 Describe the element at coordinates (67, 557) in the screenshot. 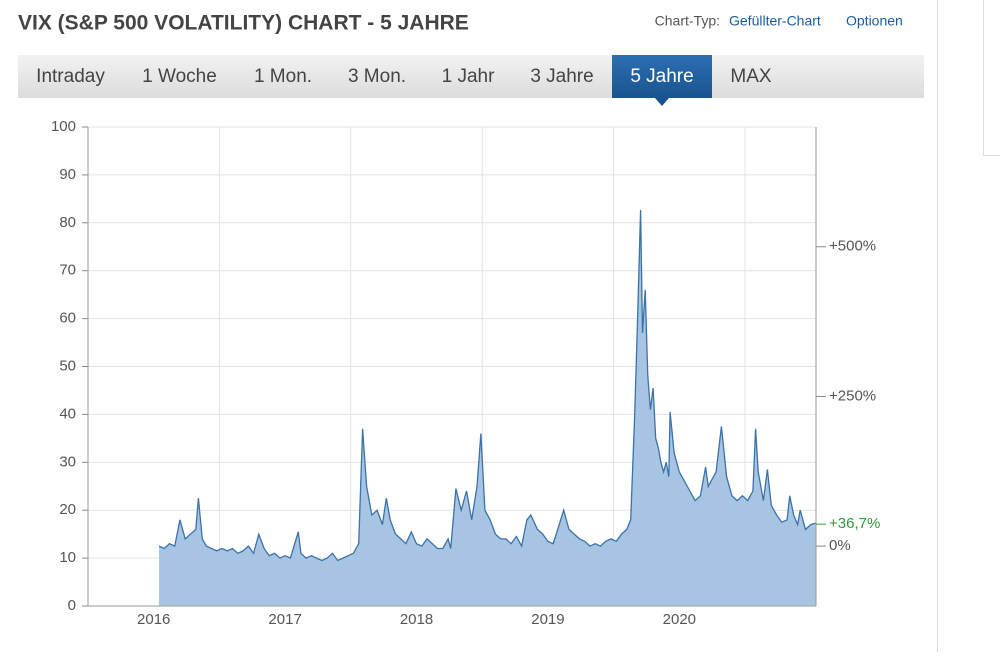

I see `y-tick-label: 10` at that location.